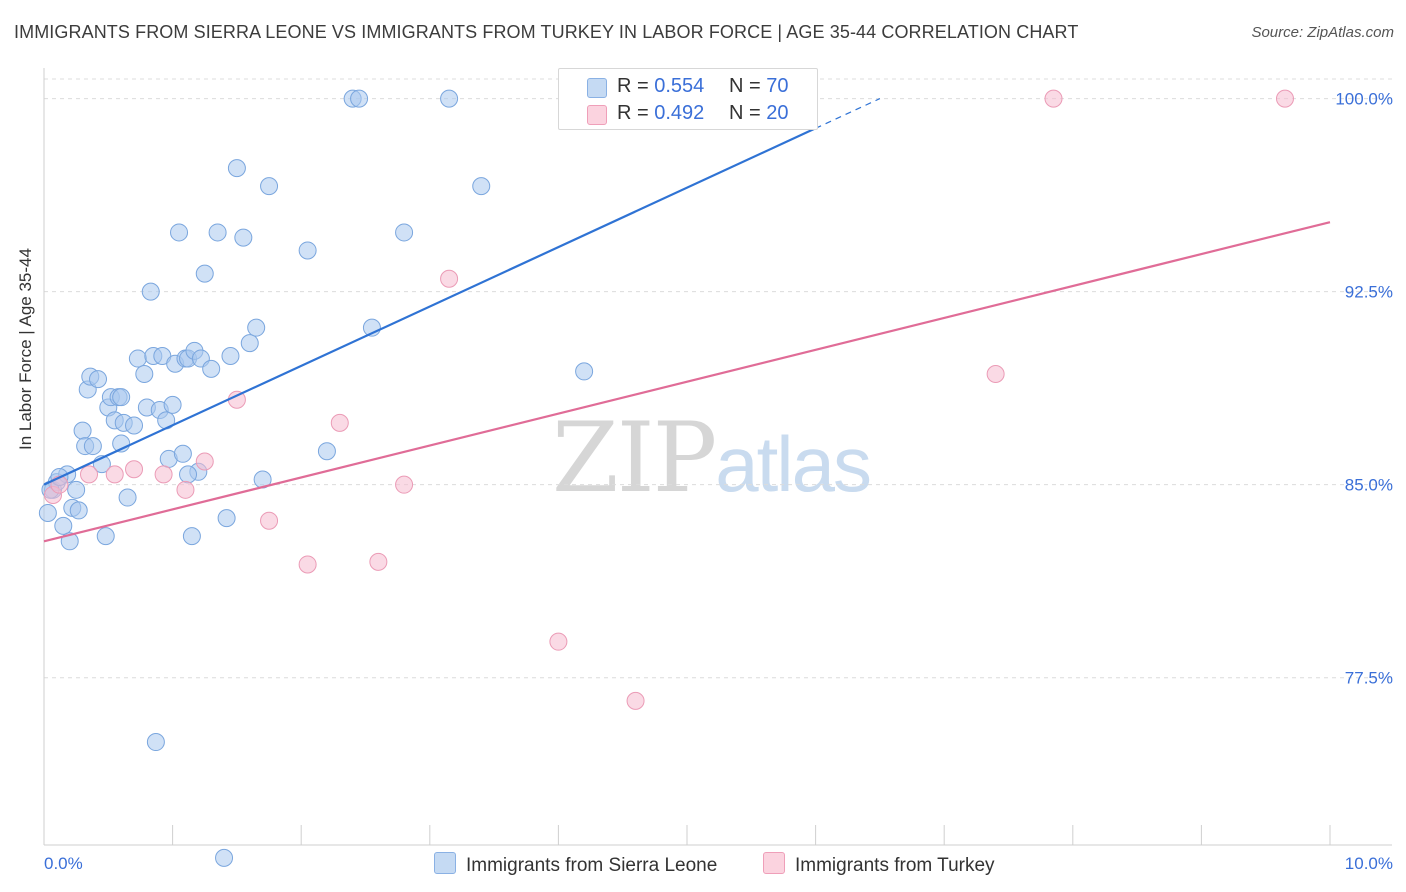 The height and width of the screenshot is (892, 1406). Describe the element at coordinates (679, 86) in the screenshot. I see `legend-r-value: 0.554` at that location.